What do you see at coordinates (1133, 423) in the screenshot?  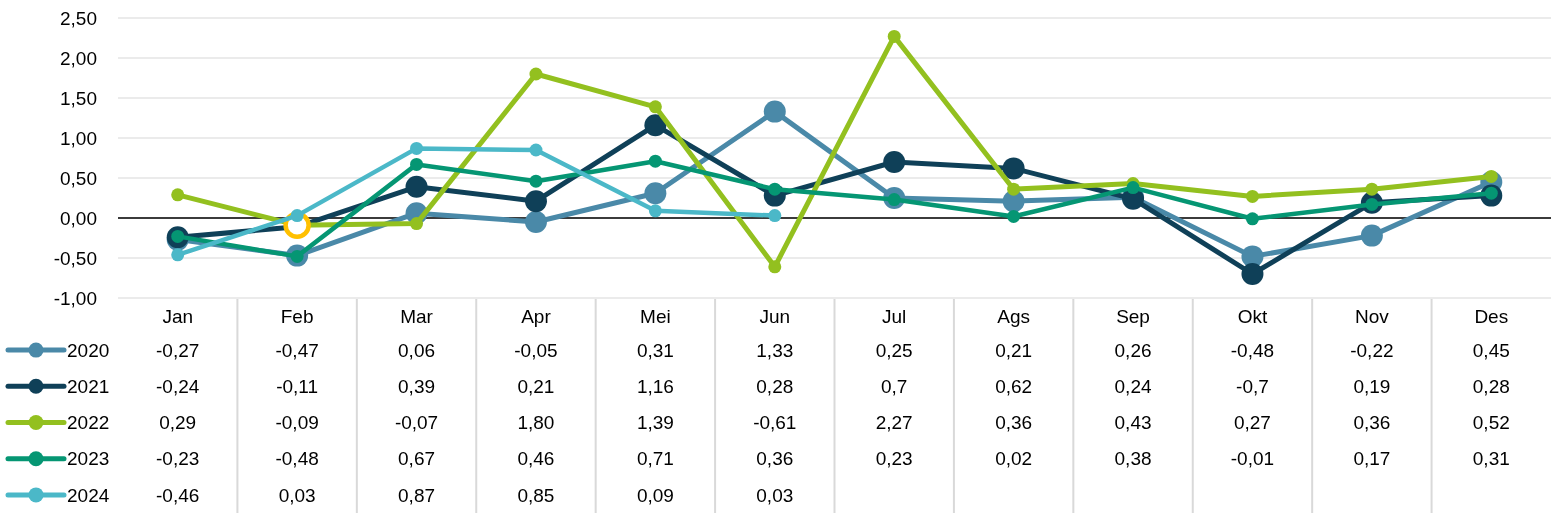 I see `data-label: 0,43` at bounding box center [1133, 423].